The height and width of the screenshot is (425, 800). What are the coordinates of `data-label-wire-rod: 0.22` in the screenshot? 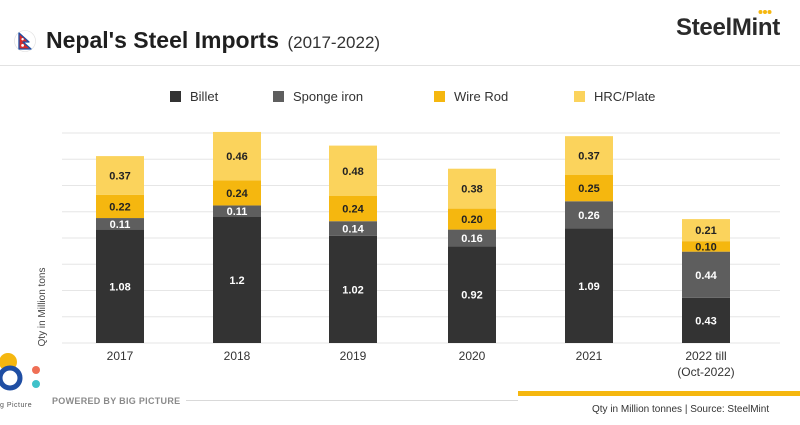 It's located at (119, 208).